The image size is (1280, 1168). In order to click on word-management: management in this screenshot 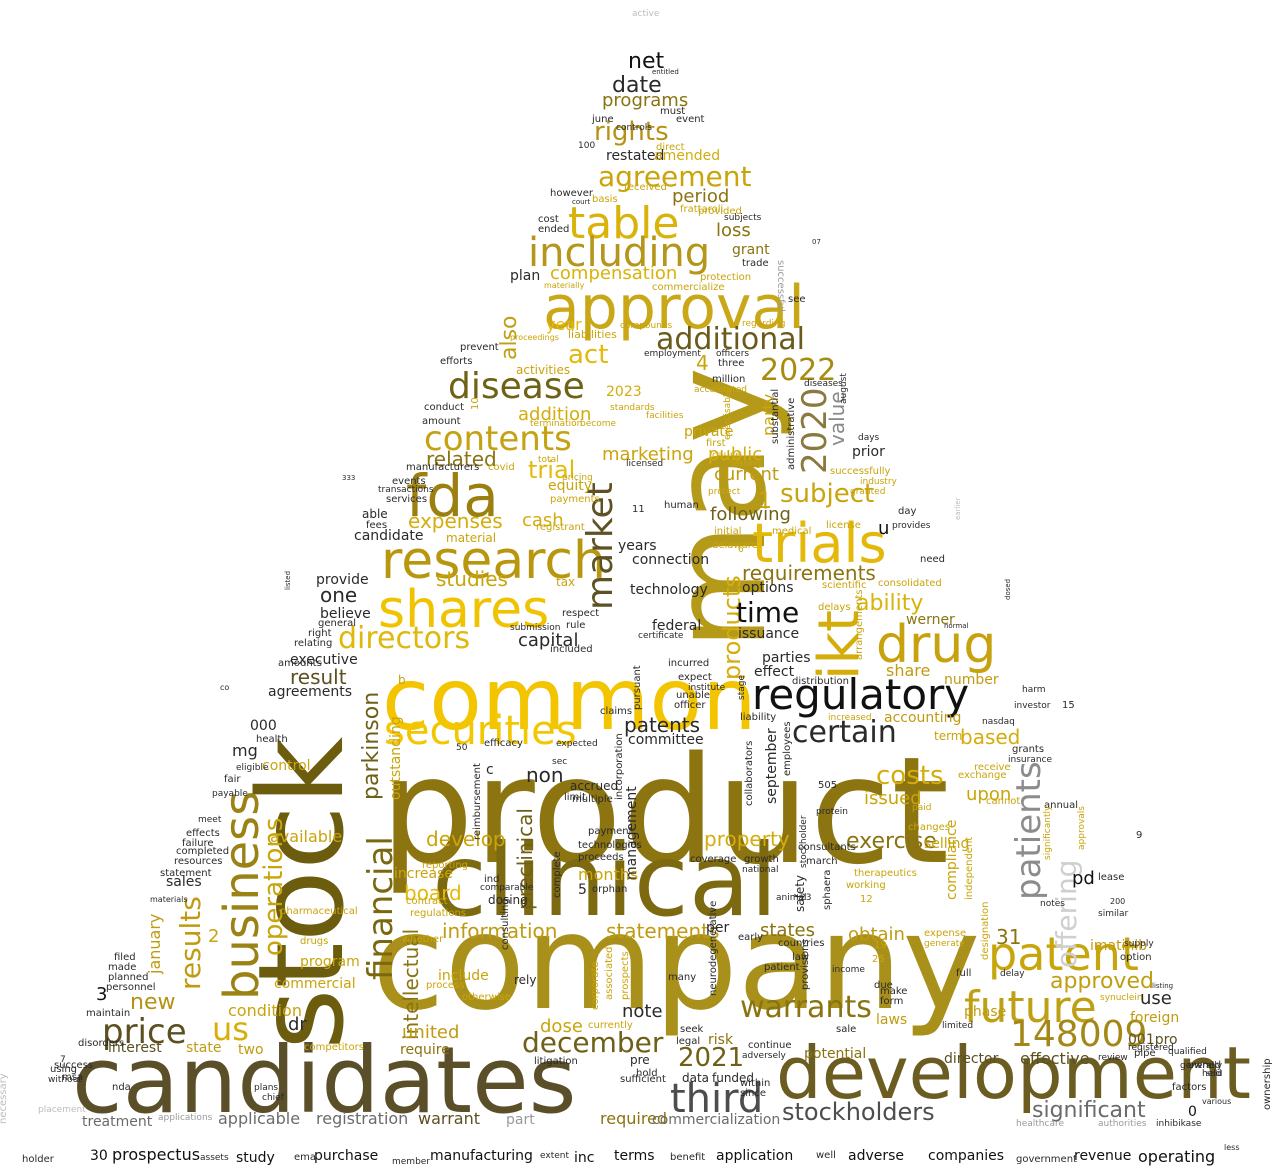, I will do `click(632, 833)`.